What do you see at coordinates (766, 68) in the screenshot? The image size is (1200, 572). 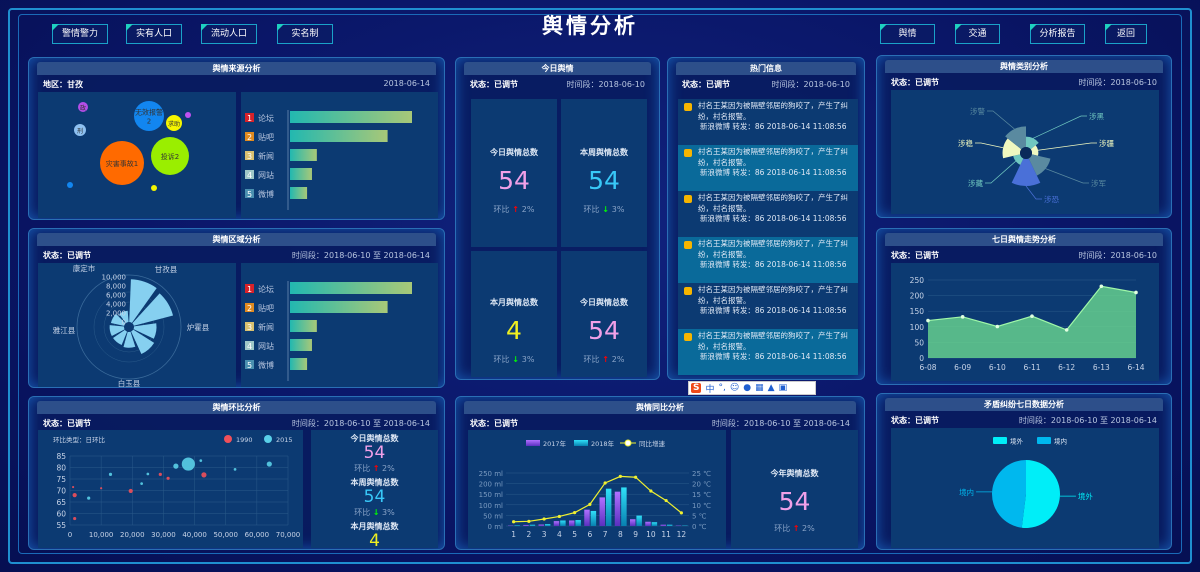 I see `panel-title: 热门信息` at bounding box center [766, 68].